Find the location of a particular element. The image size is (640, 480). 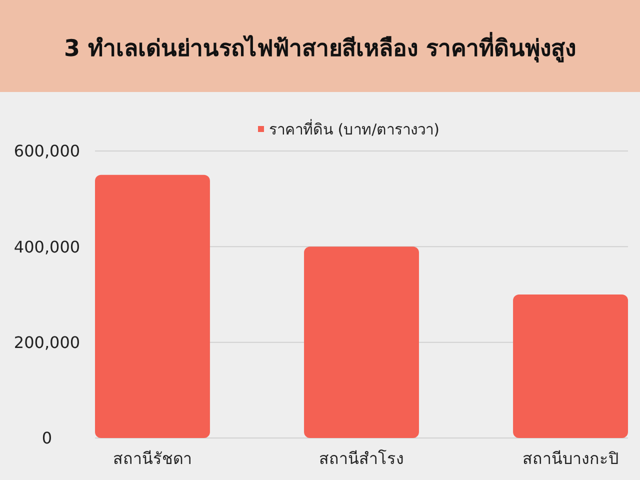

x-tick-label: สถานีสำโรง is located at coordinates (361, 458).